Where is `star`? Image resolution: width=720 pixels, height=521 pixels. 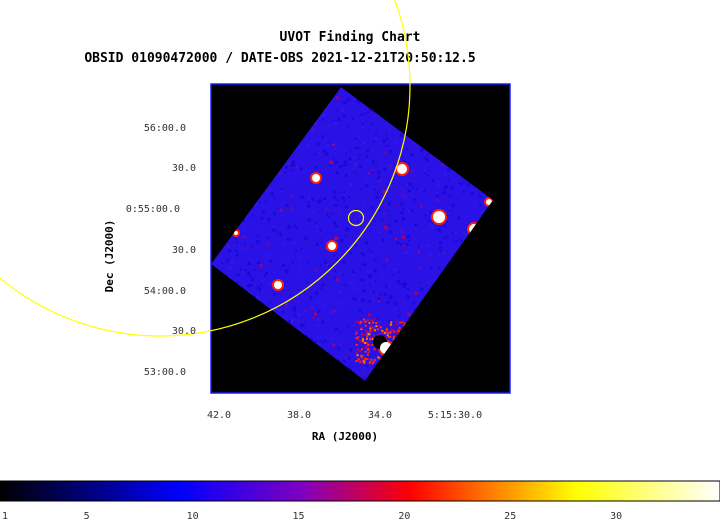 star is located at coordinates (316, 178).